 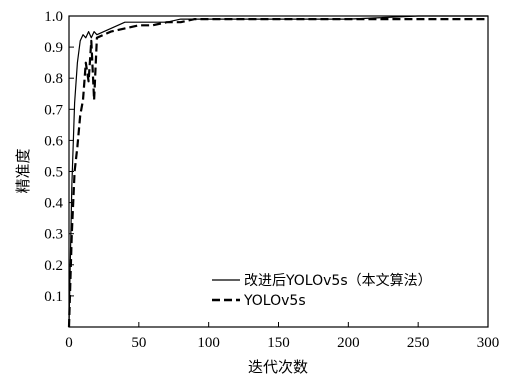 What do you see at coordinates (138, 343) in the screenshot?
I see `x-tick-label: 50` at bounding box center [138, 343].